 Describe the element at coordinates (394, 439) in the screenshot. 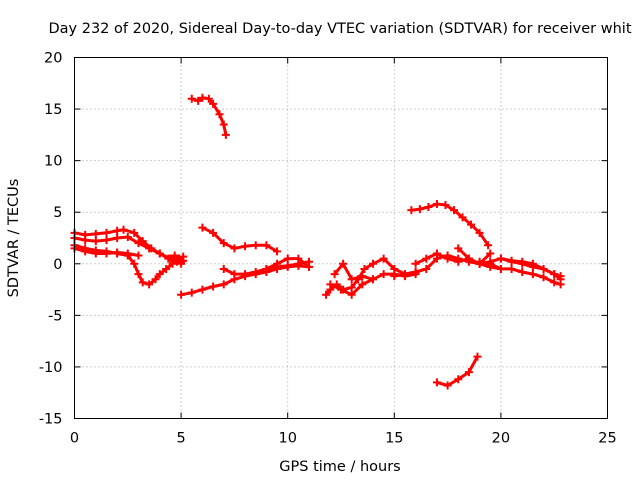

I see `x-tick-label: 15` at that location.